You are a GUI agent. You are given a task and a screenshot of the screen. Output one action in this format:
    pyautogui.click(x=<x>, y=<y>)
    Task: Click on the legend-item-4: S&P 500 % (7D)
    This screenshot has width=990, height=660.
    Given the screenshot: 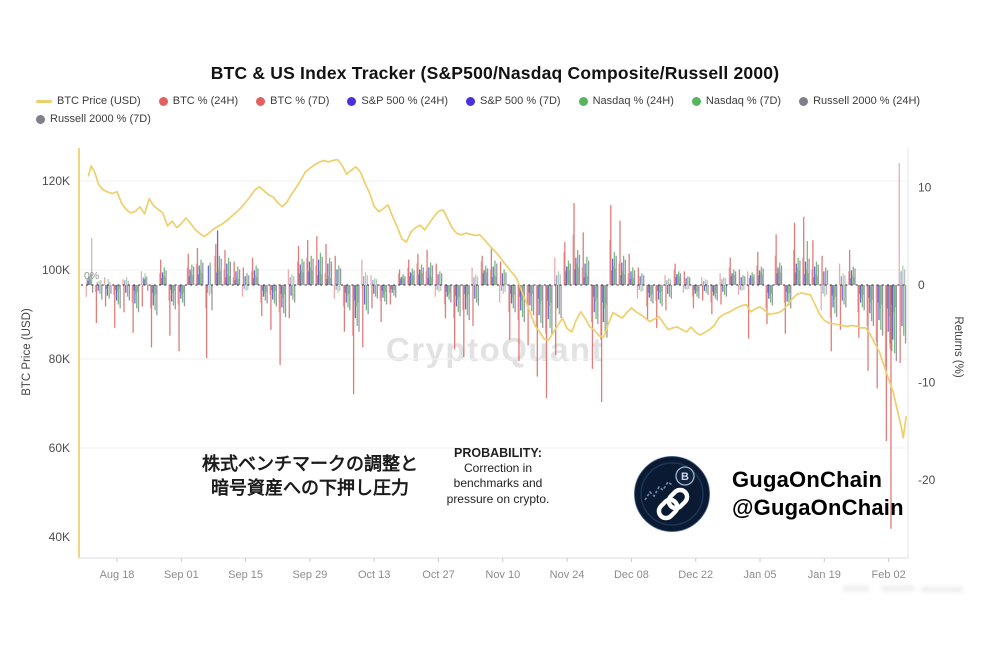 What is the action you would take?
    pyautogui.click(x=513, y=101)
    